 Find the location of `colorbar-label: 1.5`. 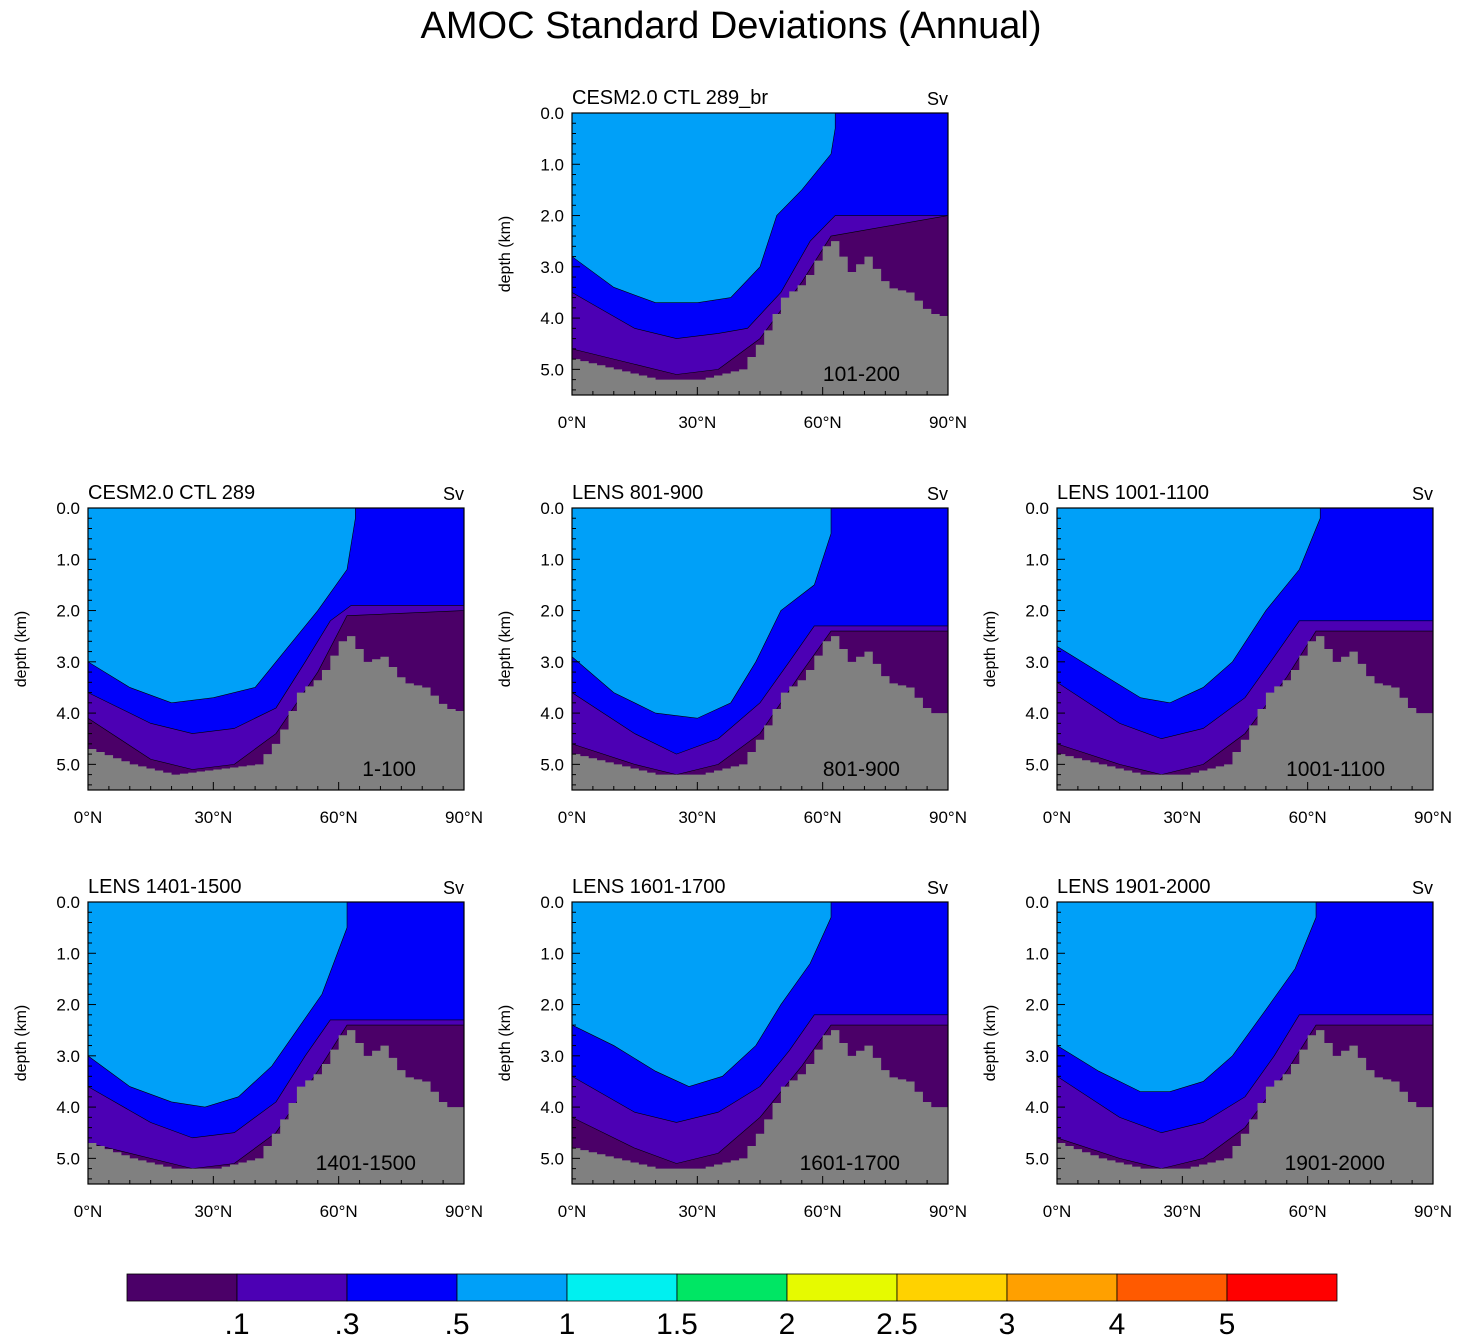

colorbar-label: 1.5 is located at coordinates (677, 1324).